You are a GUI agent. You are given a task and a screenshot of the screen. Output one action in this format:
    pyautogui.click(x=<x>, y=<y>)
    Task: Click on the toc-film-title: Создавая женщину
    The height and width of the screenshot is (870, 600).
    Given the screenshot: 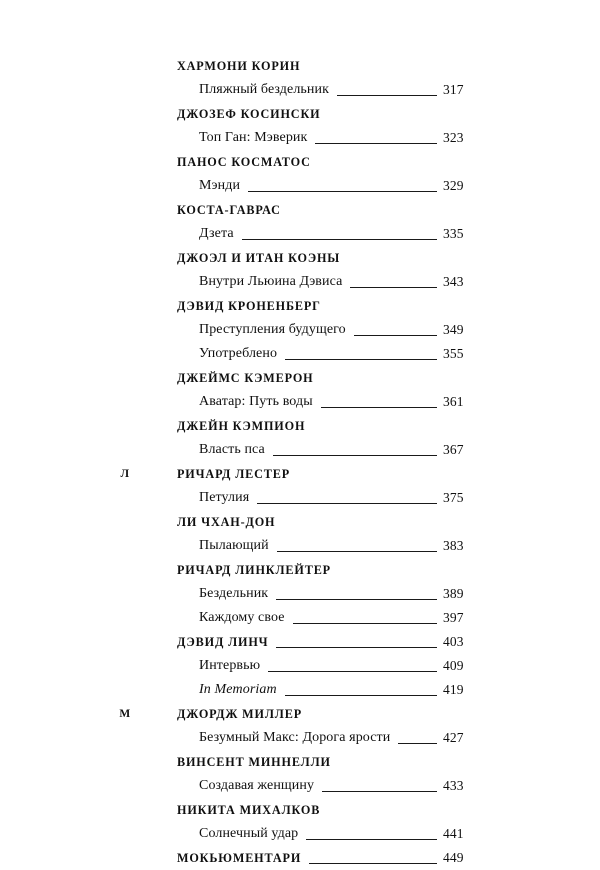 What is the action you would take?
    pyautogui.click(x=257, y=785)
    